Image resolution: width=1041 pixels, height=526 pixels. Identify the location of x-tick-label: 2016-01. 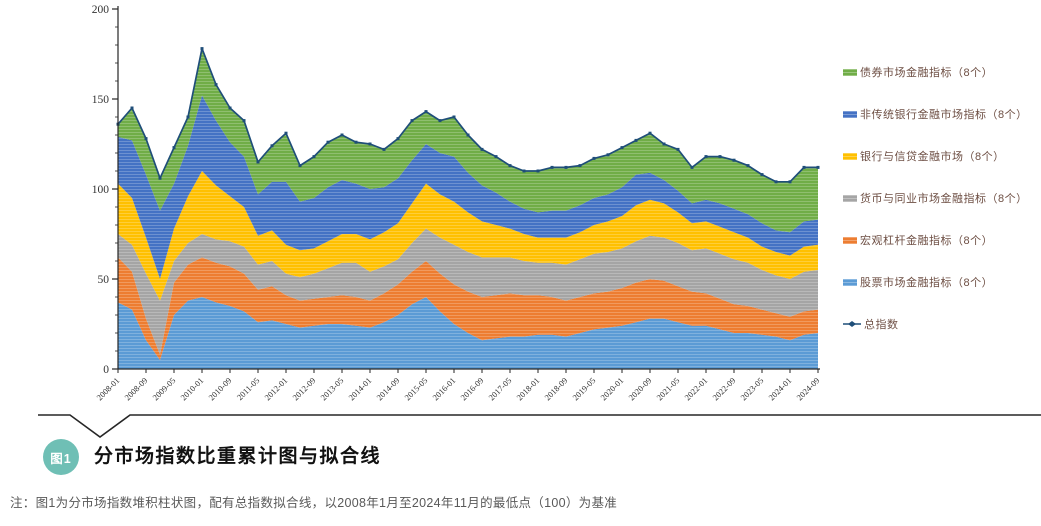
(443, 388).